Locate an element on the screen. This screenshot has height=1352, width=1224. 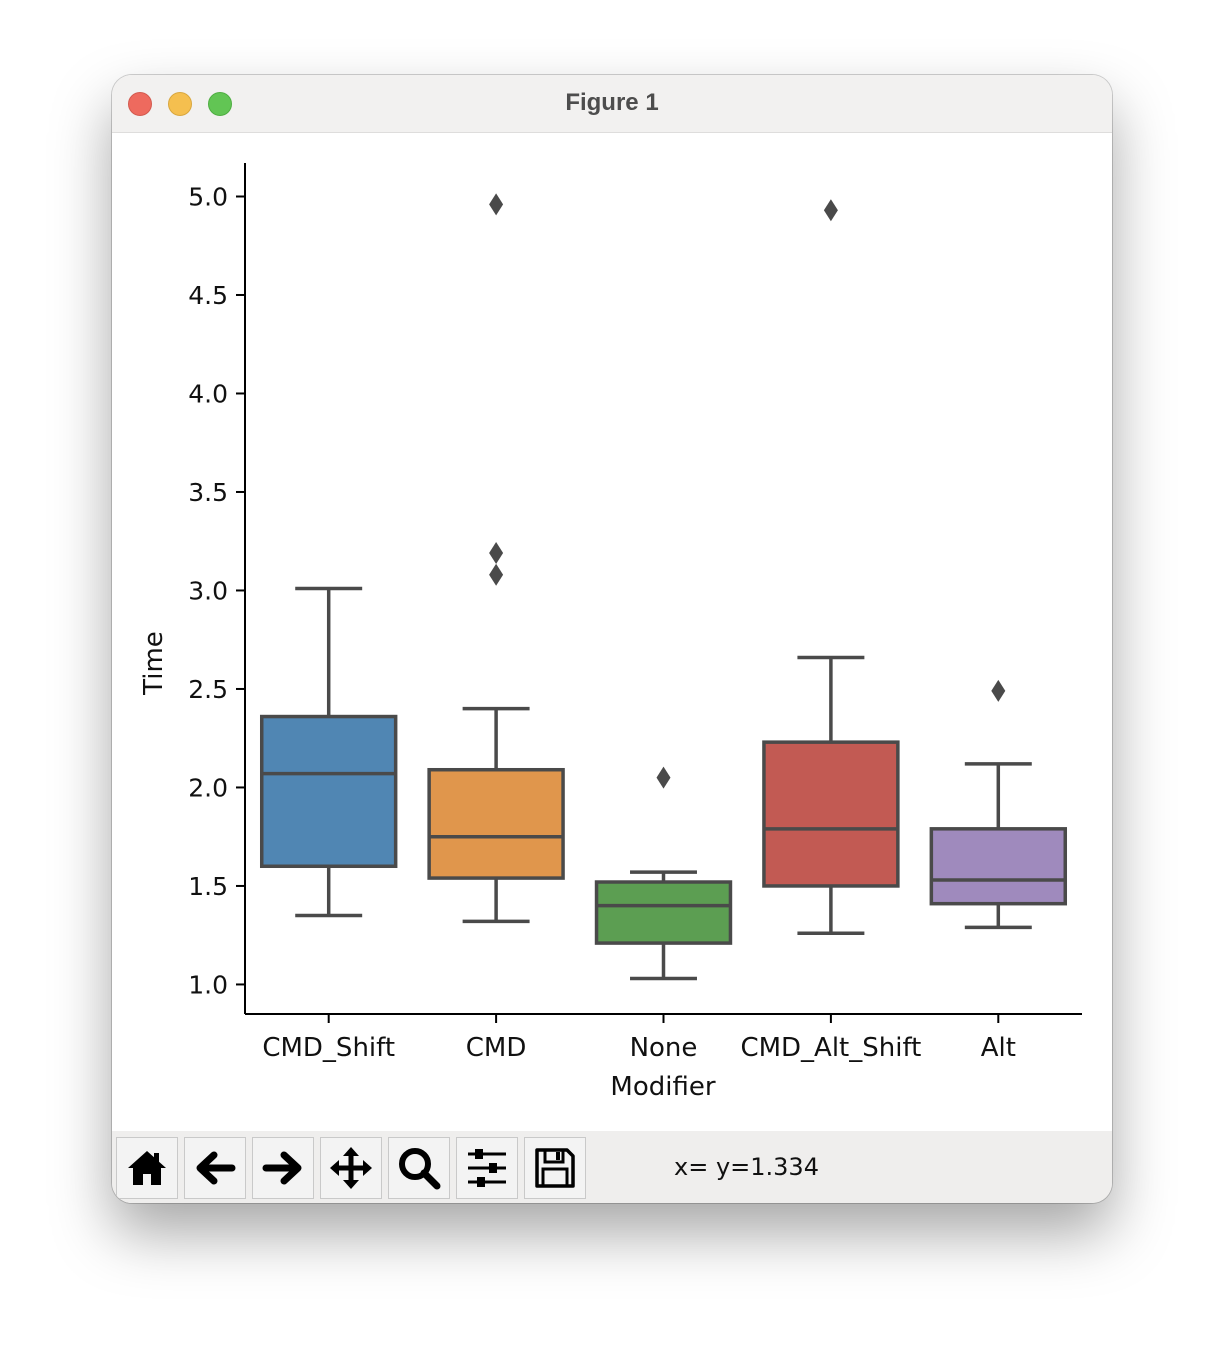
y-tick-label: 5.0 is located at coordinates (208, 196).